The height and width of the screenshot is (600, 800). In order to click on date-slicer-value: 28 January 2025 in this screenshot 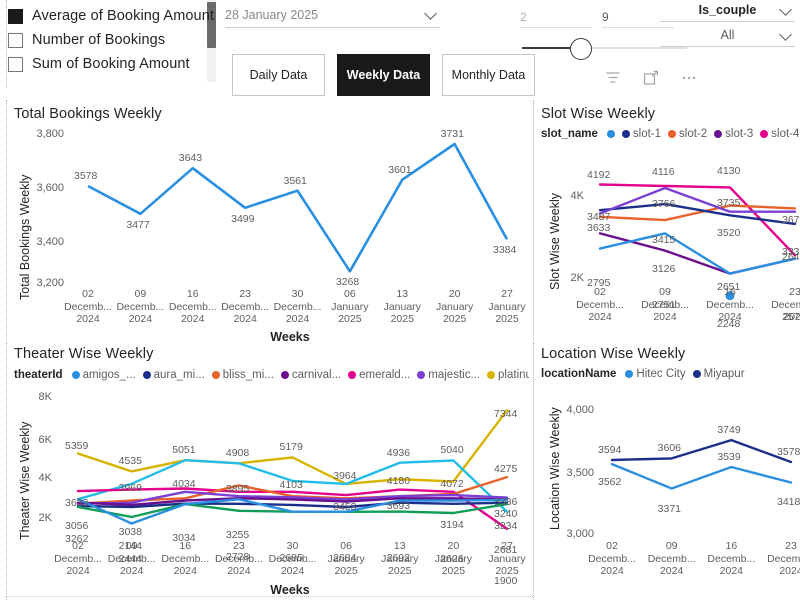, I will do `click(272, 15)`.